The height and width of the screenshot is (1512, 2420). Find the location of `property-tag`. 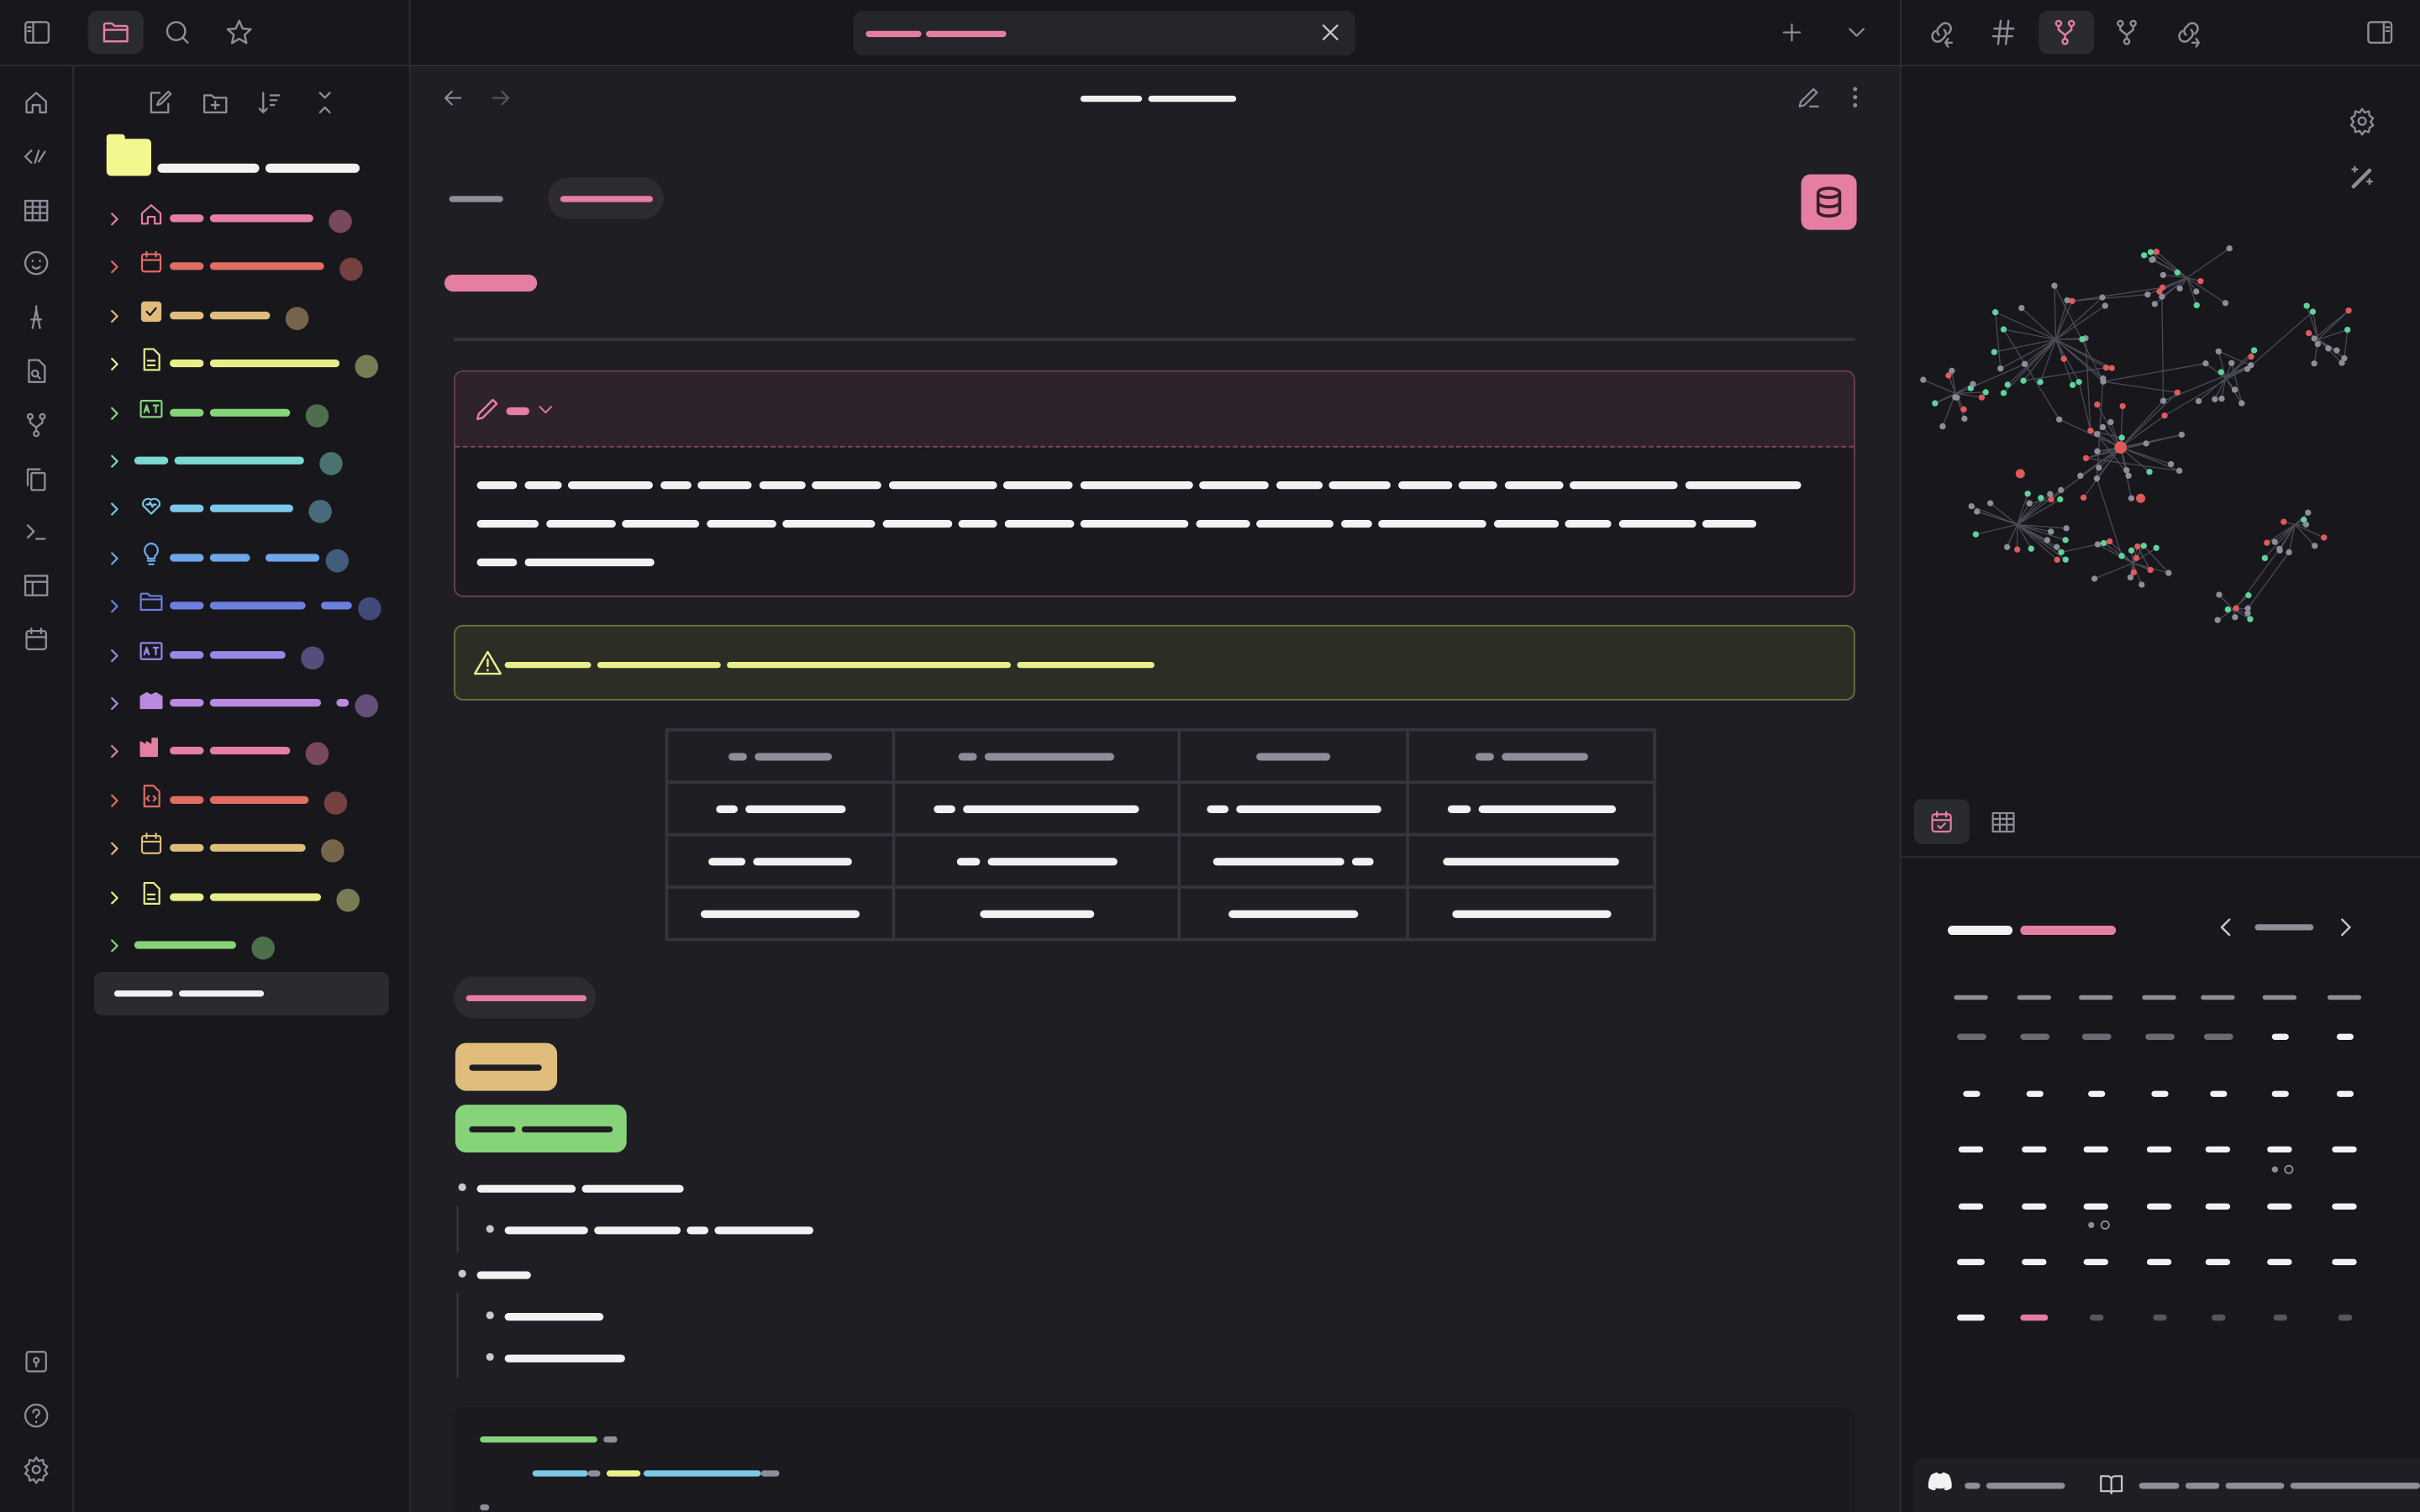

property-tag is located at coordinates (606, 198).